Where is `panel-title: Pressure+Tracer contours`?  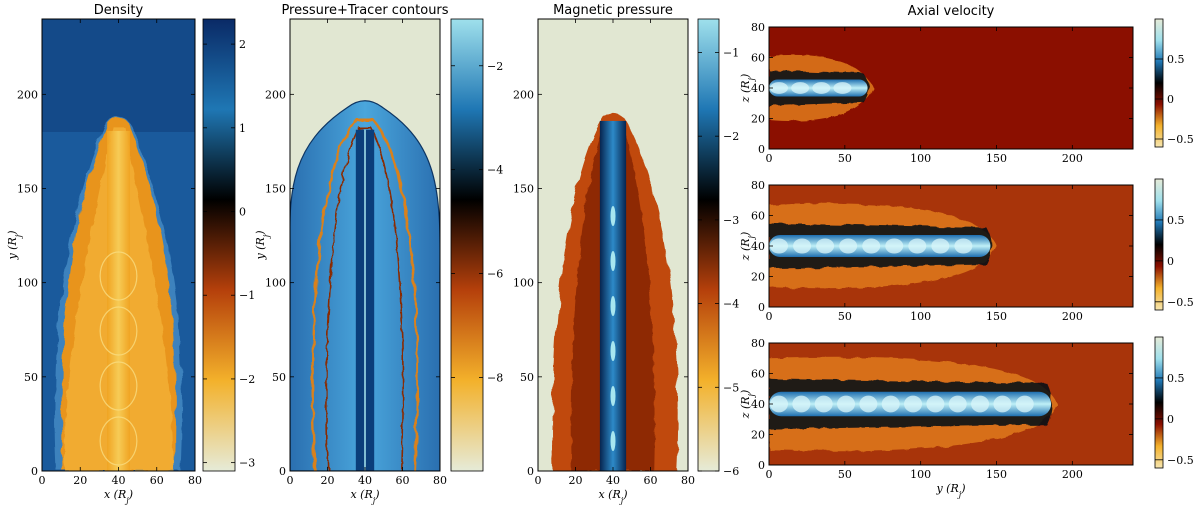
panel-title: Pressure+Tracer contours is located at coordinates (364, 10).